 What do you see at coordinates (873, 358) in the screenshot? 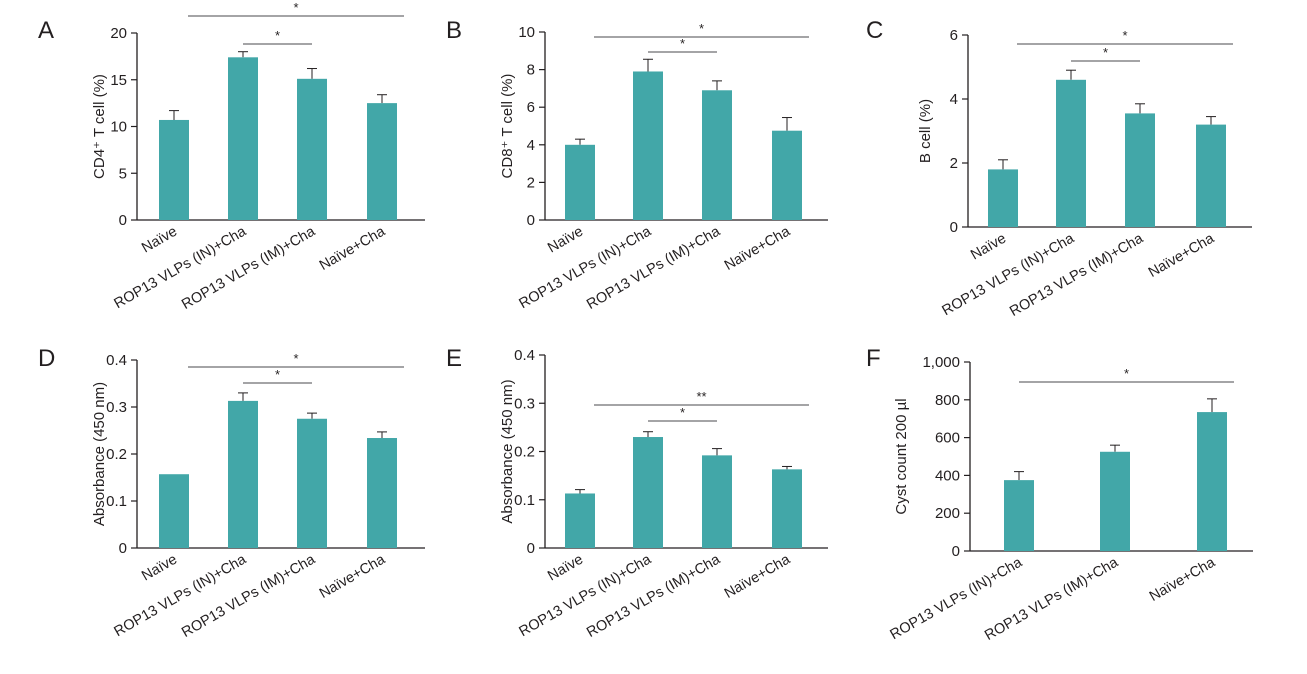
I see `panel-letter: F` at bounding box center [873, 358].